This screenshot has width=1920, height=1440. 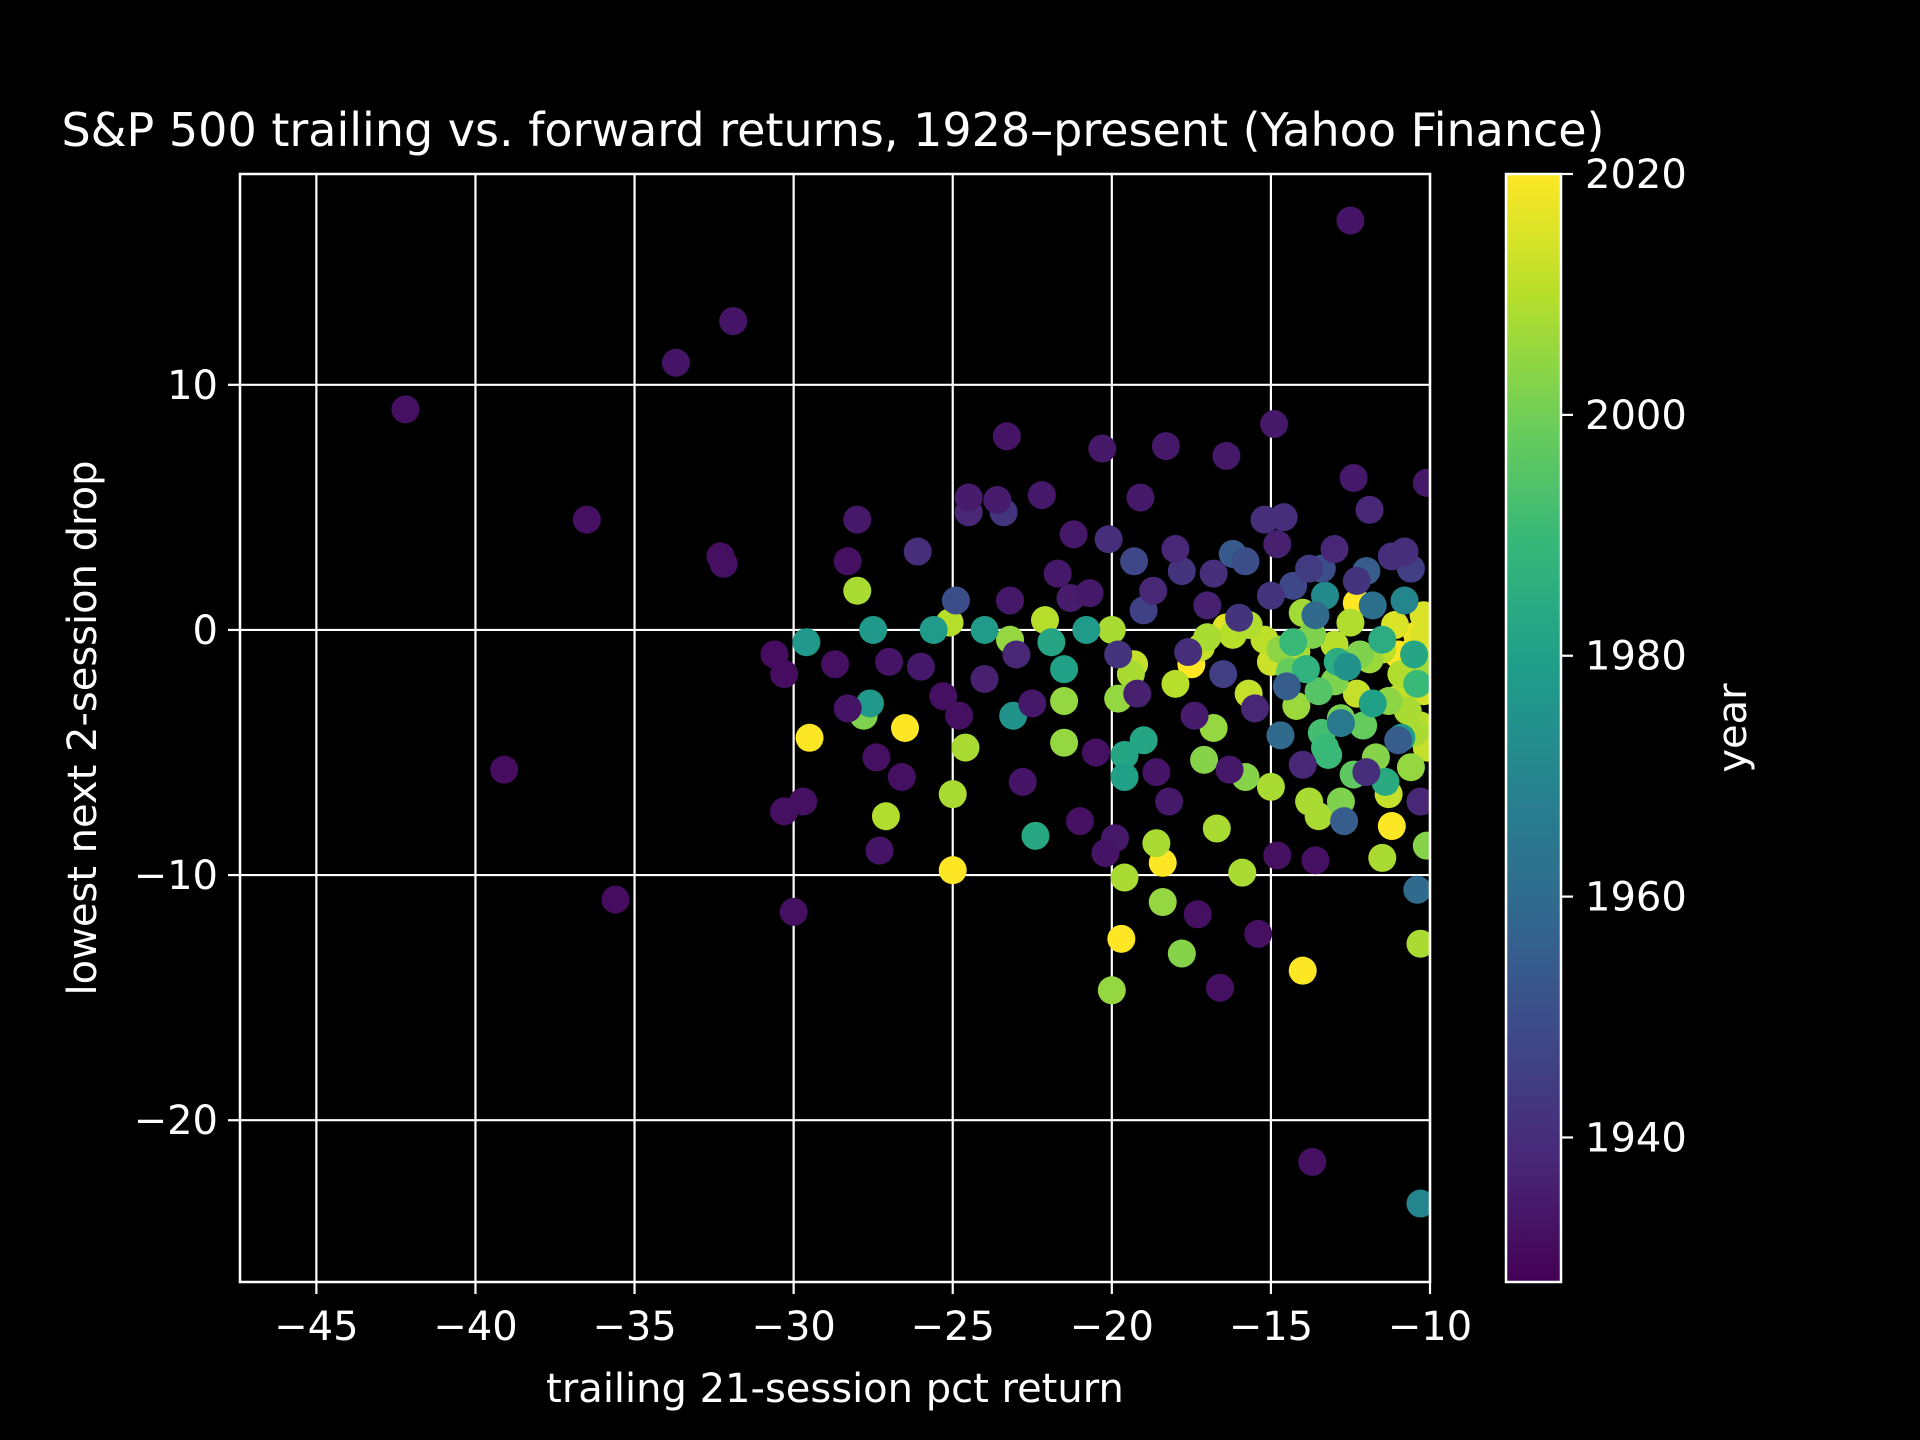 What do you see at coordinates (176, 876) in the screenshot?
I see `y-tick-label: −10` at bounding box center [176, 876].